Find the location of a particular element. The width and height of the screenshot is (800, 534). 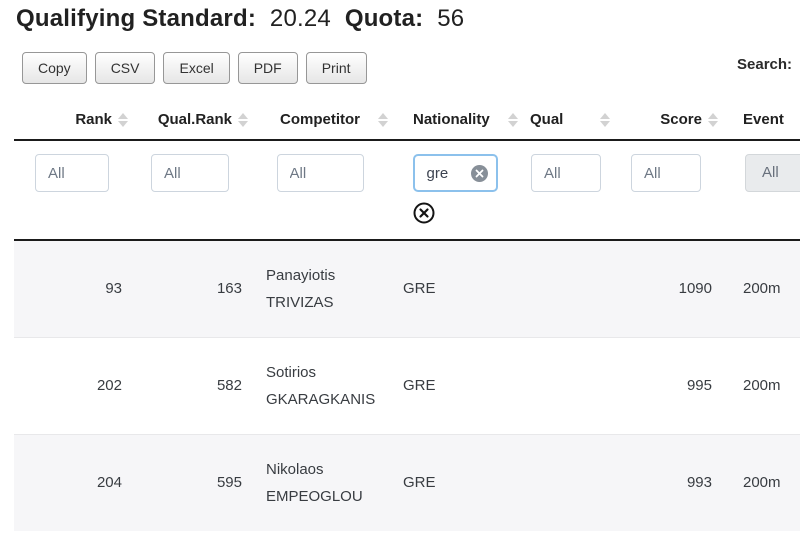

rank-cell: 204 is located at coordinates (72, 482).